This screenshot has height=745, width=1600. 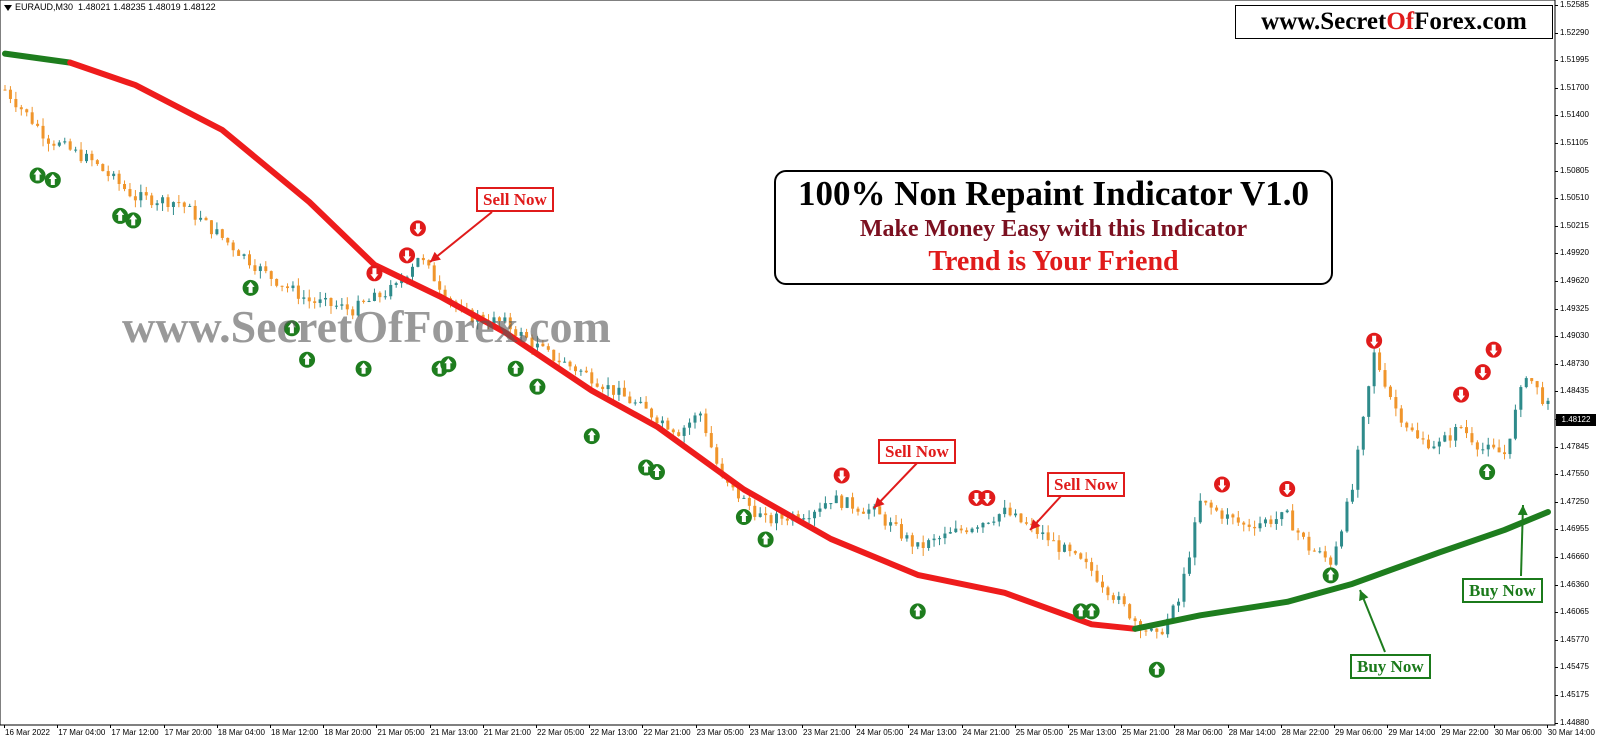 What do you see at coordinates (879, 502) in the screenshot?
I see `sell-pointer-2-head` at bounding box center [879, 502].